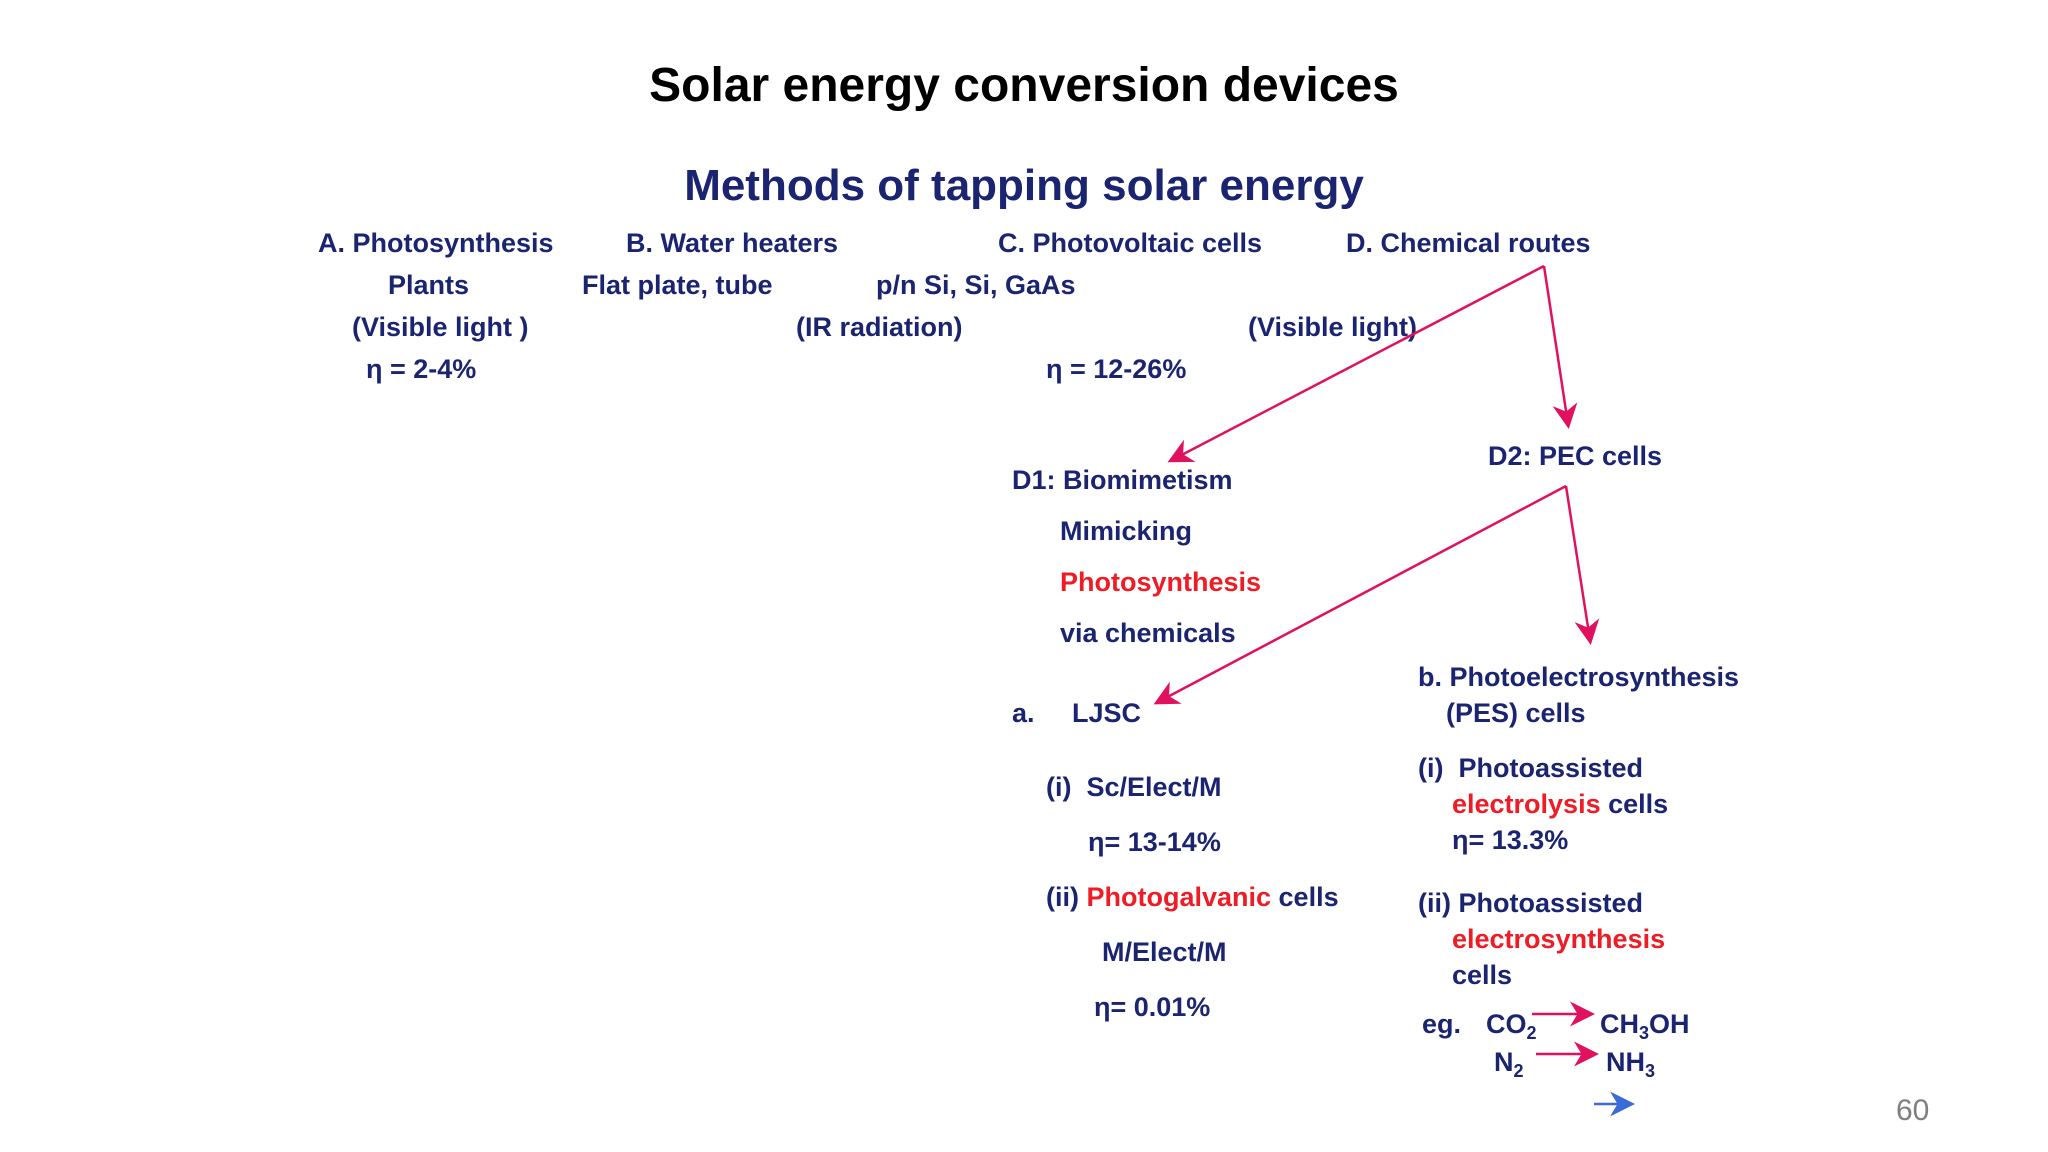 The width and height of the screenshot is (2048, 1152). I want to click on pes-ii-red: electrosynthesis, so click(1559, 939).